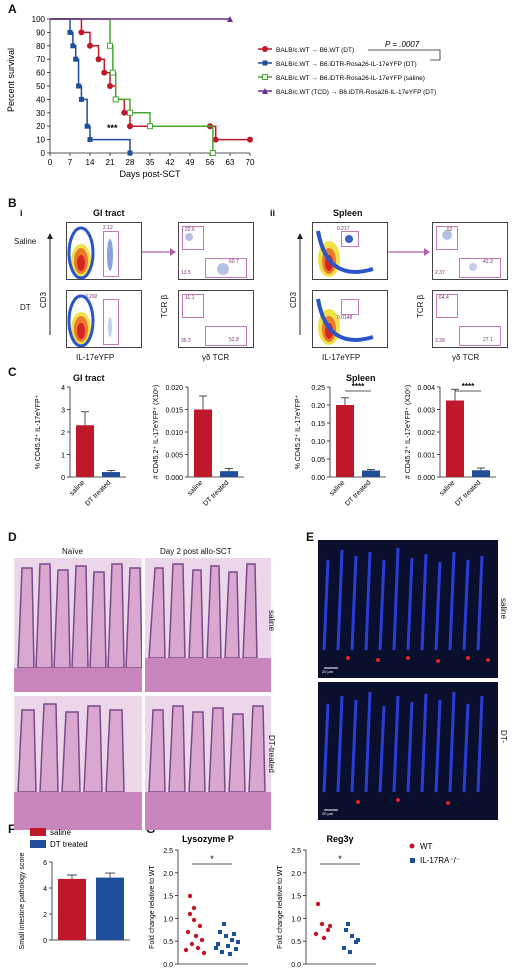 Image resolution: width=520 pixels, height=973 pixels. I want to click on y-tick-label: 100, so click(39, 19).